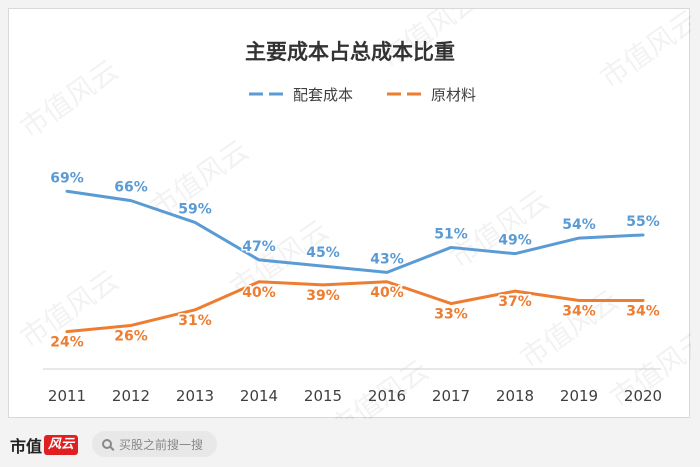 Image resolution: width=700 pixels, height=467 pixels. I want to click on data-label: 26%, so click(131, 336).